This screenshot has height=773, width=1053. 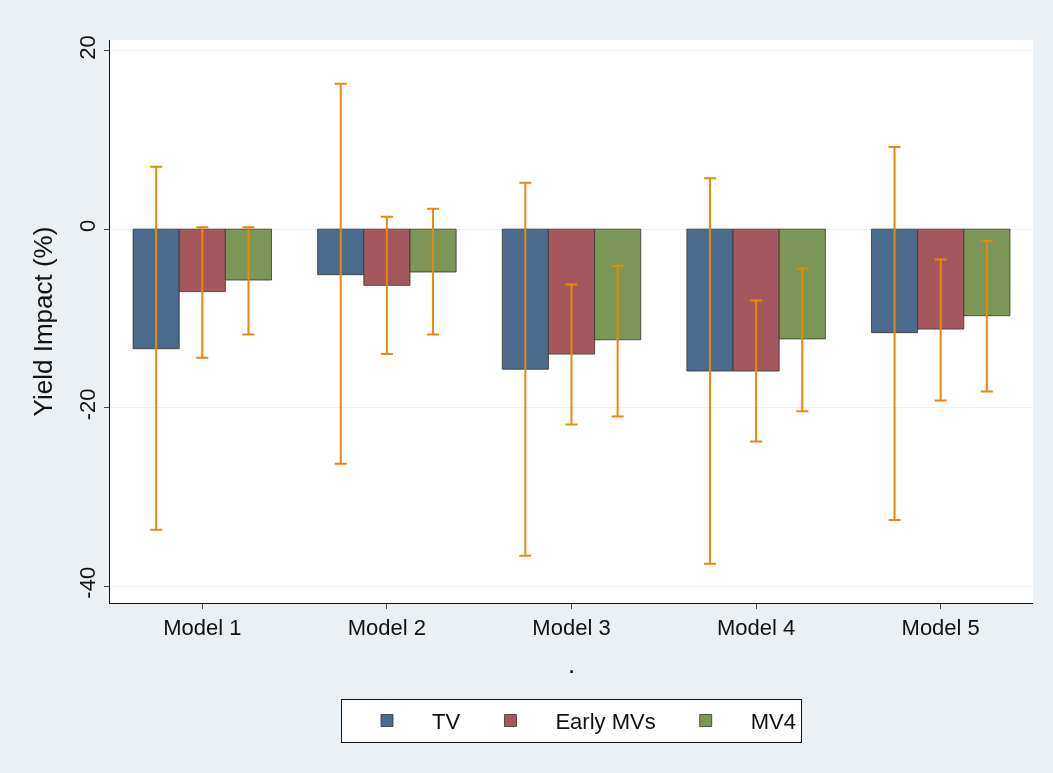 What do you see at coordinates (571, 628) in the screenshot?
I see `x-tick-label: Model 3` at bounding box center [571, 628].